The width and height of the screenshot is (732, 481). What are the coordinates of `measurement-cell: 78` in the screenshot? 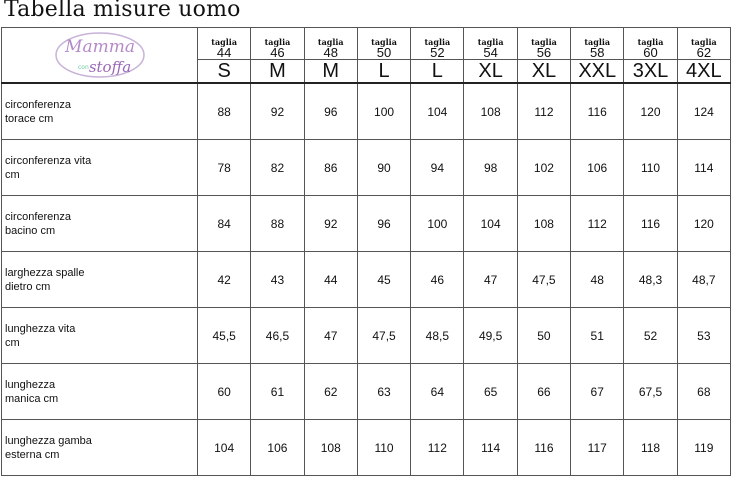 It's located at (224, 167).